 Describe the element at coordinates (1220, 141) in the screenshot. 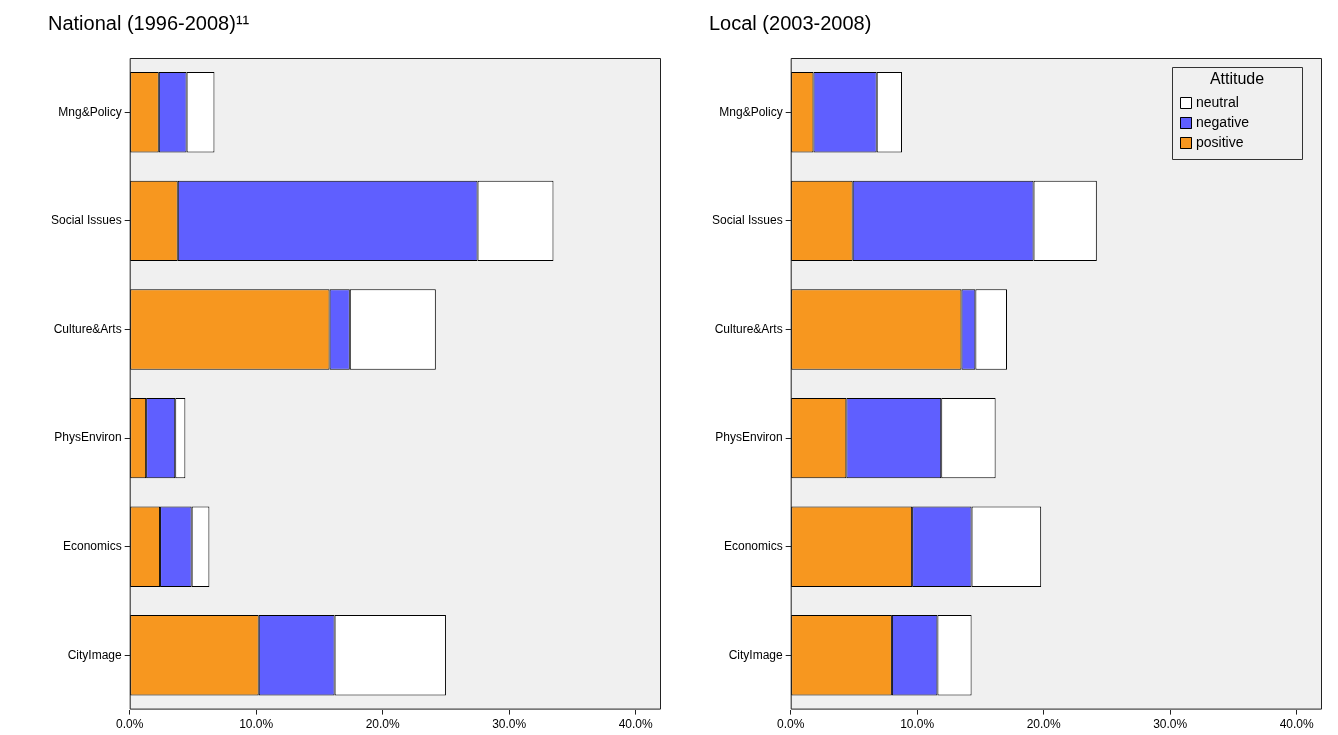

I see `legend-label: positive` at that location.